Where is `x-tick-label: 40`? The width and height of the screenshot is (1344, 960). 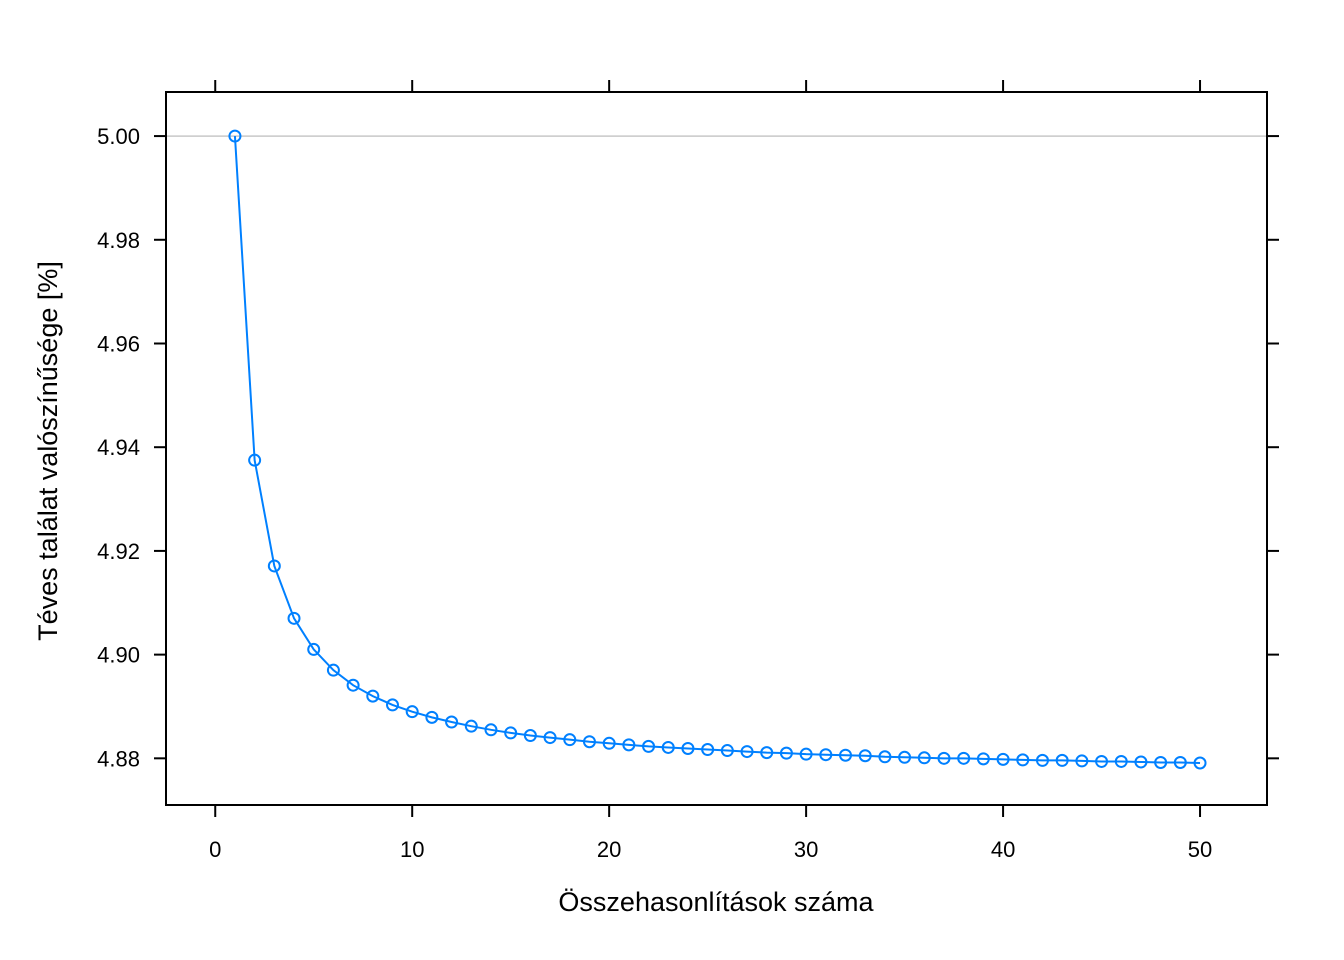
x-tick-label: 40 is located at coordinates (1003, 849).